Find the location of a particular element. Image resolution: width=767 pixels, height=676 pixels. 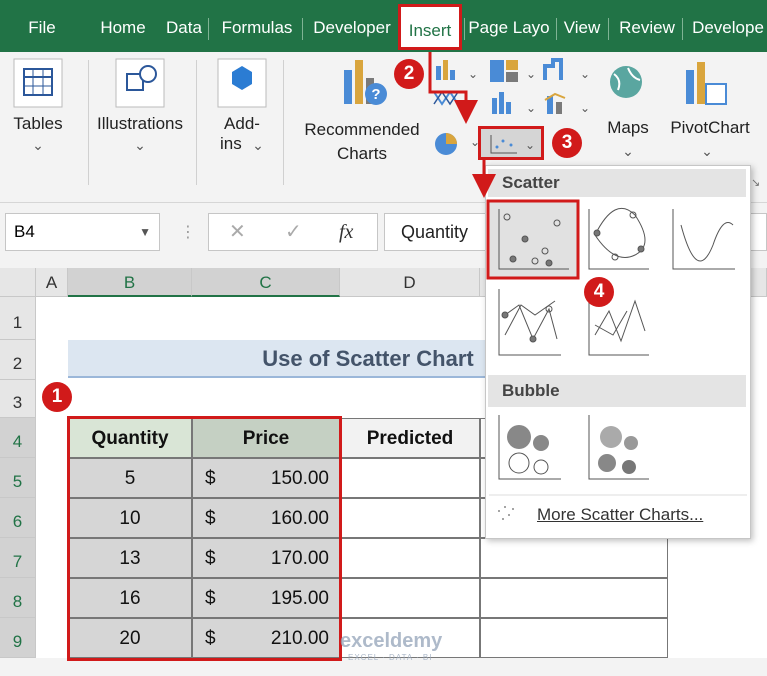

formula-buttons: ✕ ✓ fx is located at coordinates (293, 232).